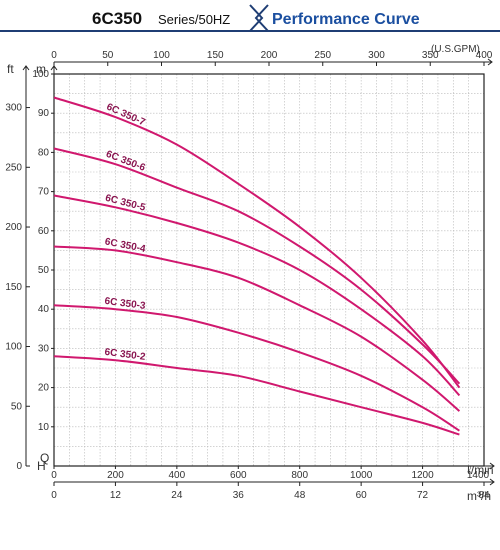 The width and height of the screenshot is (500, 550). I want to click on meter-tick-label: 100, so click(40, 74).